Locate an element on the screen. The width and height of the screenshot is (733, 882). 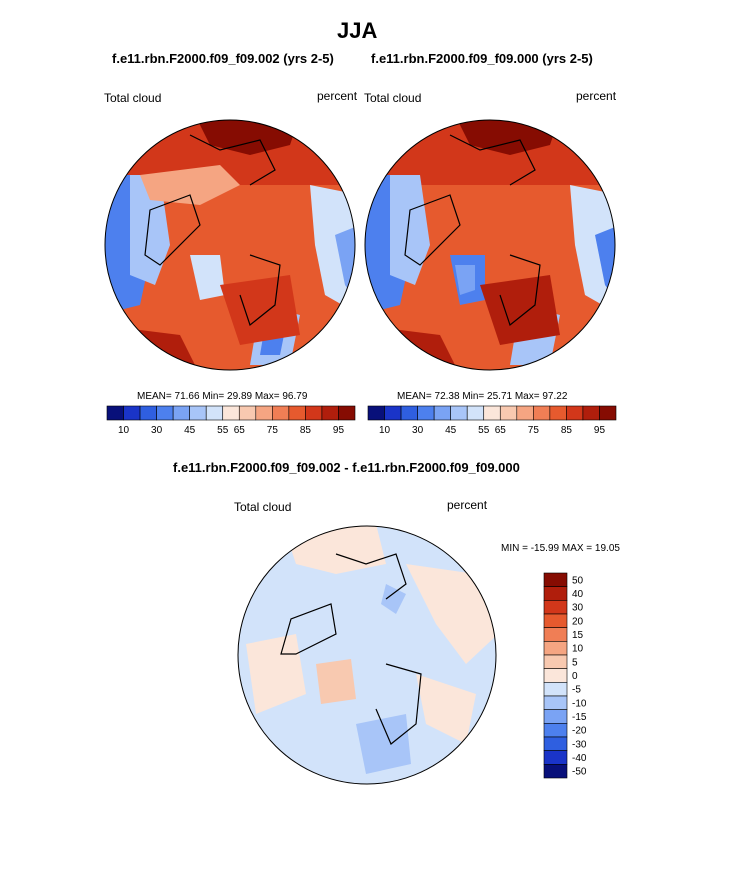
colorbar-difference-tick-label: 20 is located at coordinates (578, 621).